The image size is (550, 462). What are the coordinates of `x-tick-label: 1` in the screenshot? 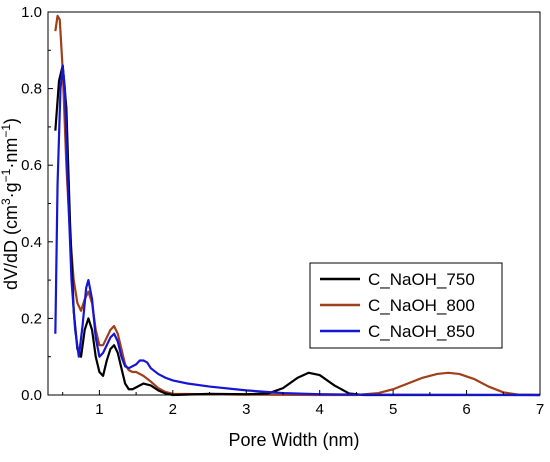 It's located at (99, 409).